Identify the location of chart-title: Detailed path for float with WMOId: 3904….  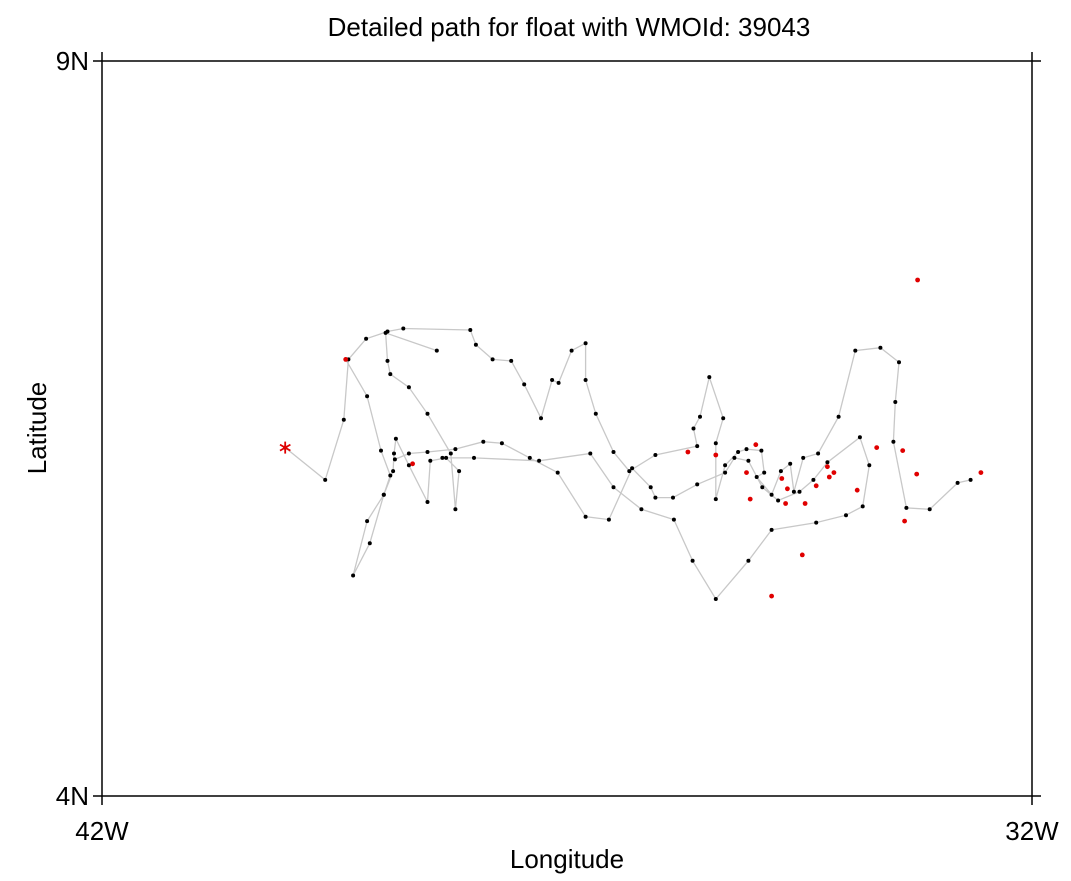
(569, 27).